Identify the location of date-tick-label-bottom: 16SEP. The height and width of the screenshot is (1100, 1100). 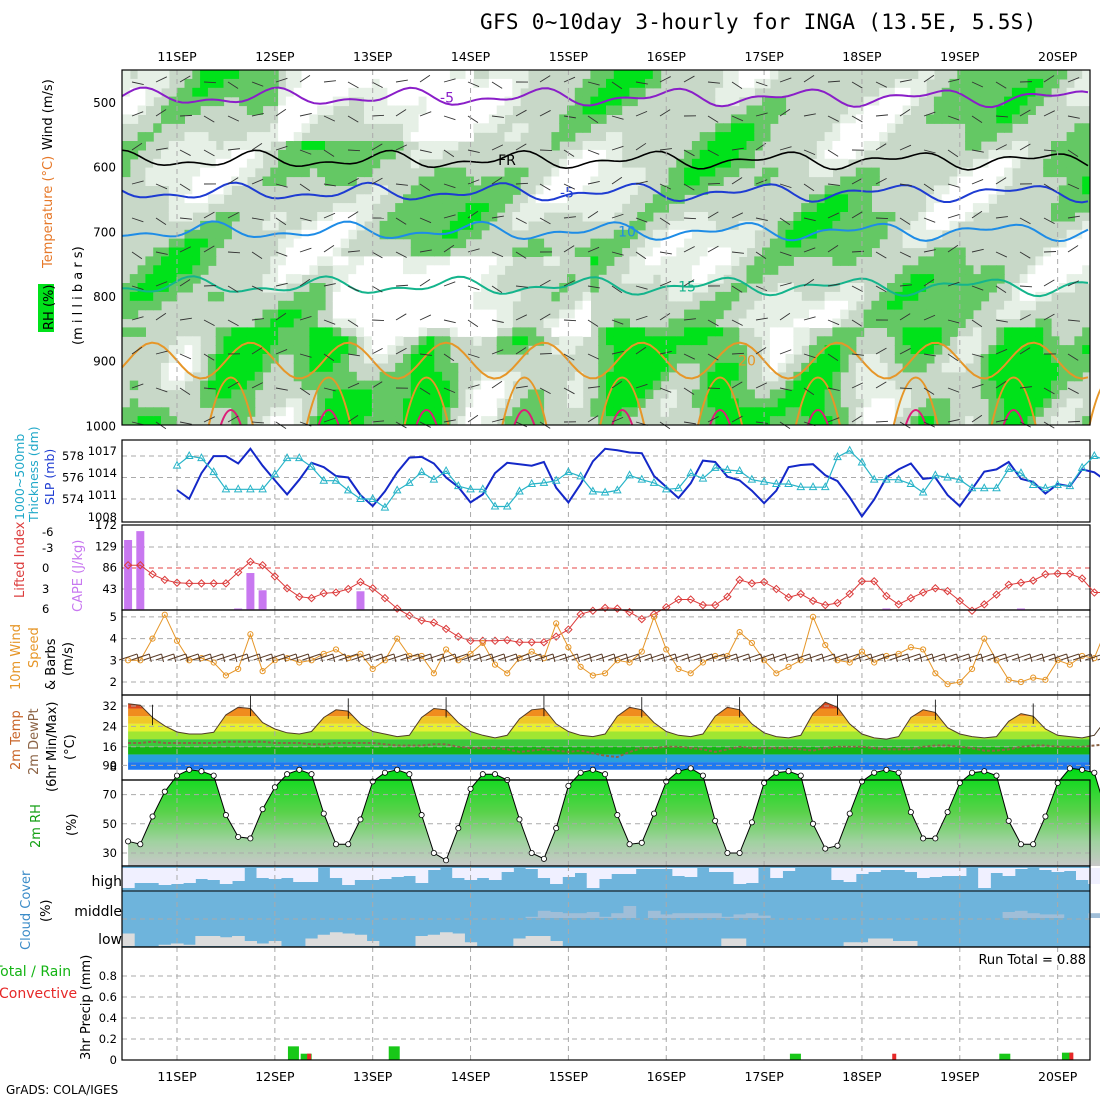
(667, 1076).